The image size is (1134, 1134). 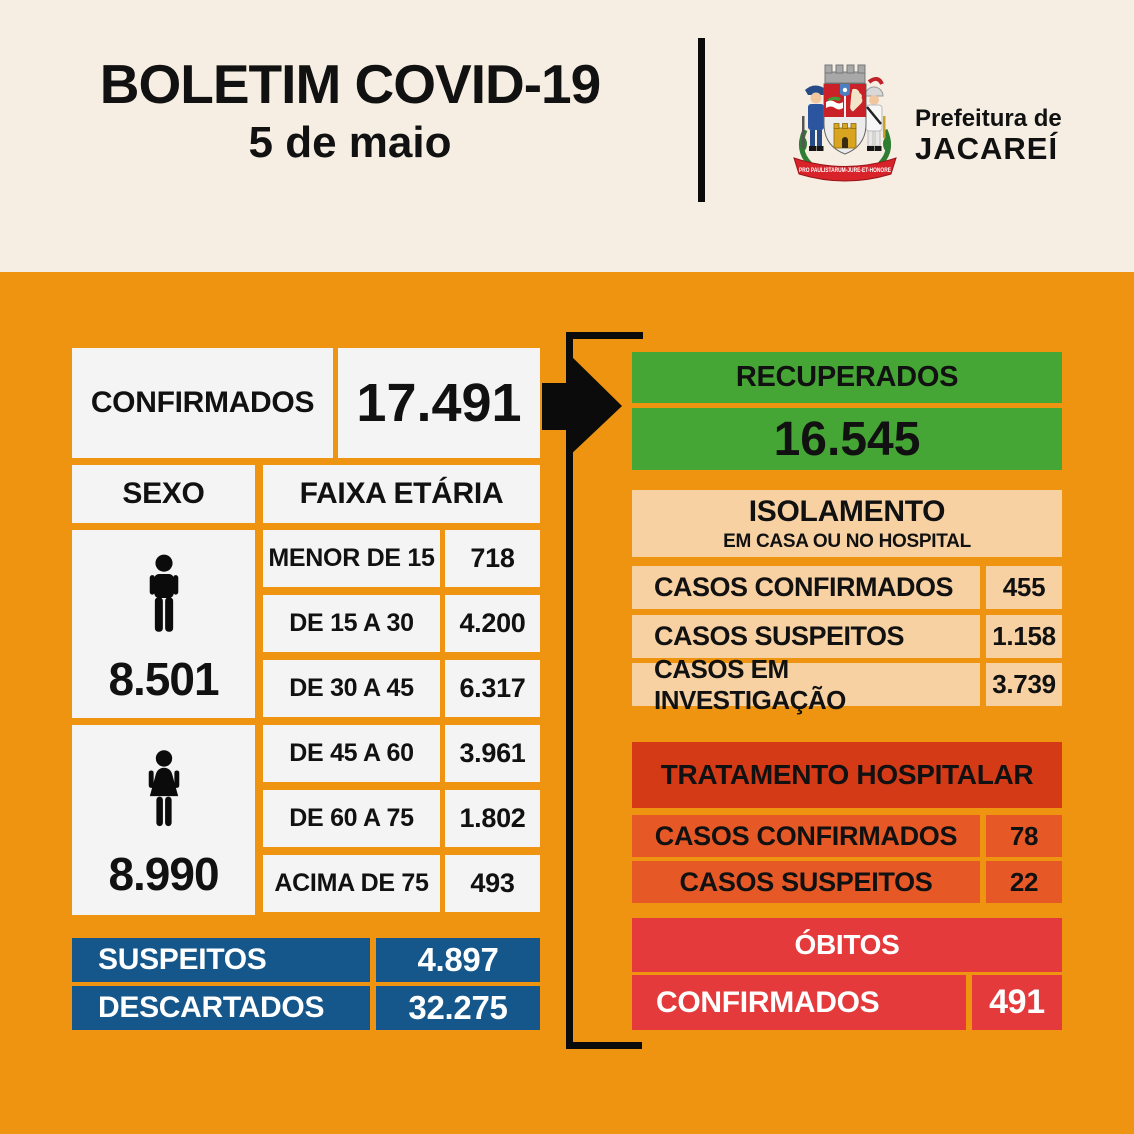 I want to click on hosp-suspects-value: 22, so click(x=1024, y=881).